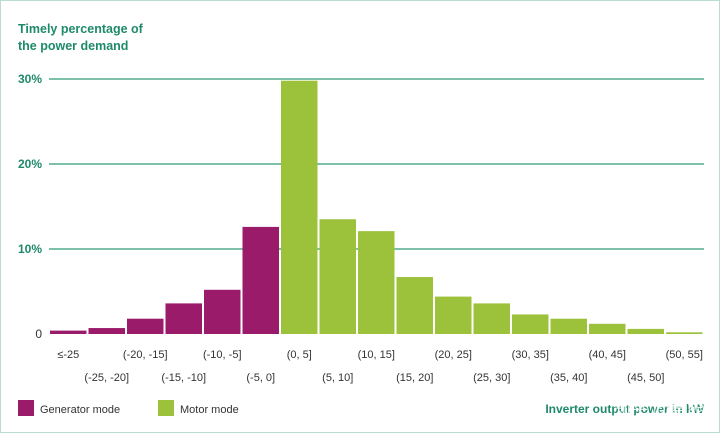 Image resolution: width=720 pixels, height=433 pixels. I want to click on legend-swatch-motor, so click(166, 408).